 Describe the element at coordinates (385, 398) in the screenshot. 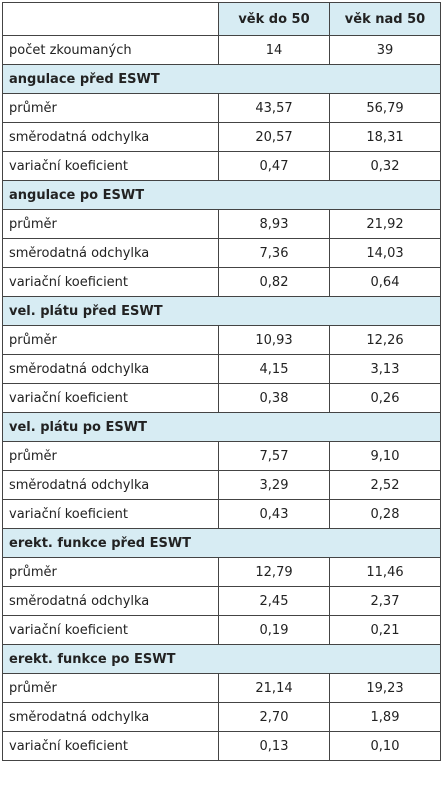

I see `value-cell: 0,26` at that location.